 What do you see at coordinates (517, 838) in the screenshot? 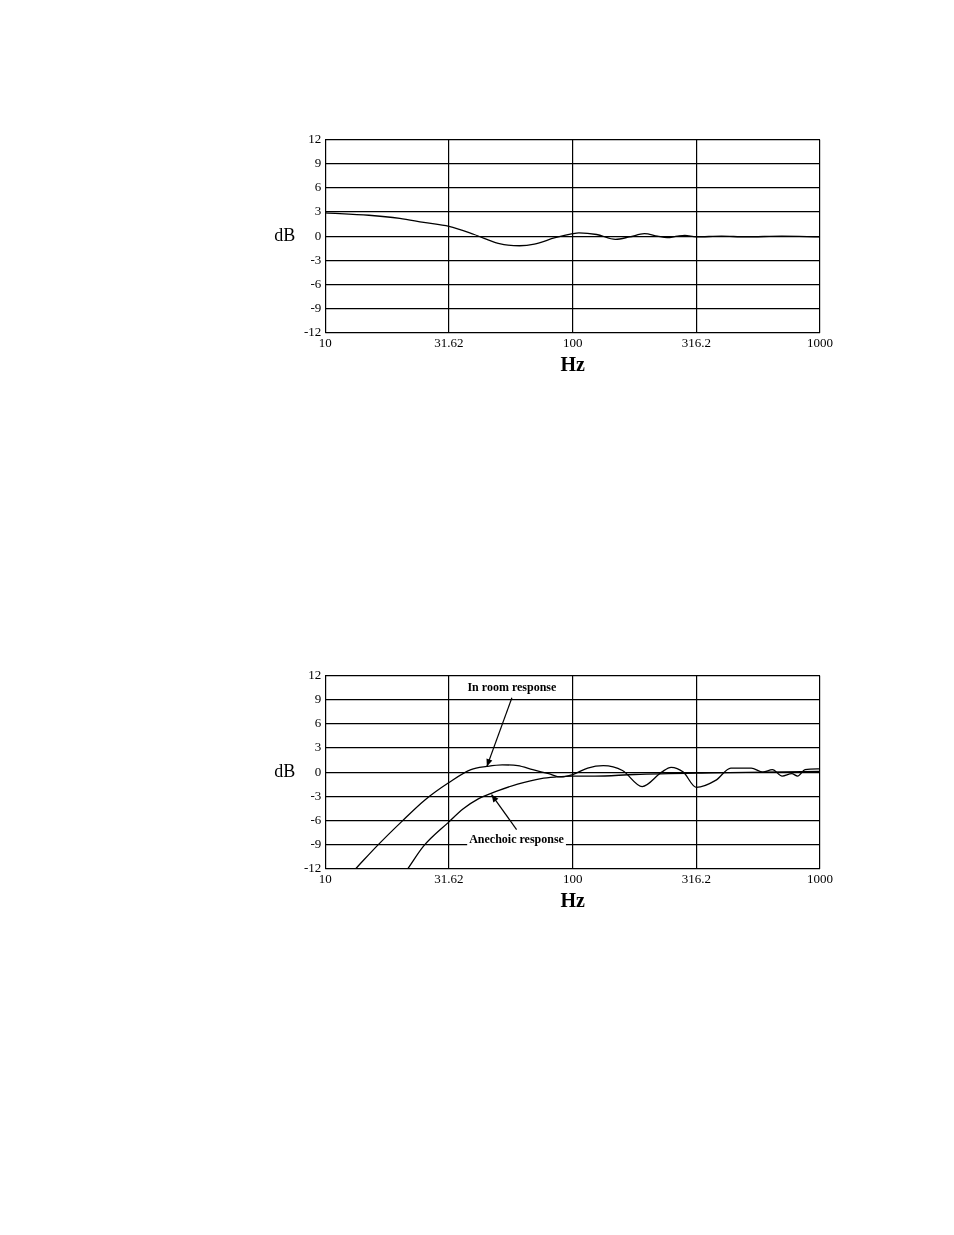
I see `annotation: Anechoic response` at bounding box center [517, 838].